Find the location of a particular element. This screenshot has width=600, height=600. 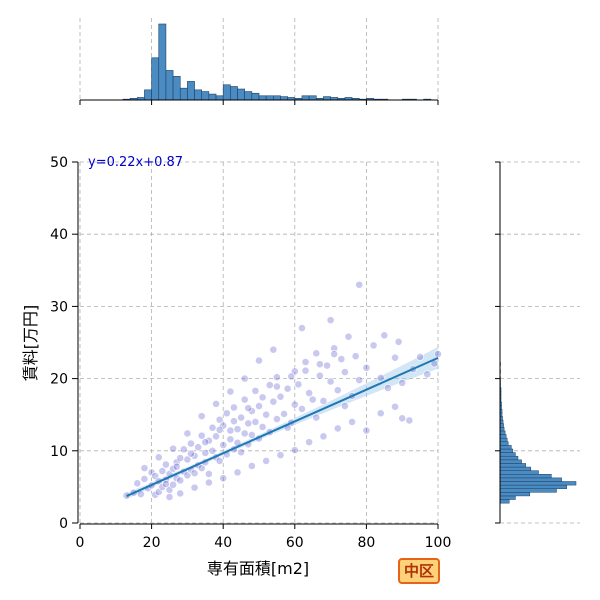

x-tick-label: 20 is located at coordinates (152, 543).